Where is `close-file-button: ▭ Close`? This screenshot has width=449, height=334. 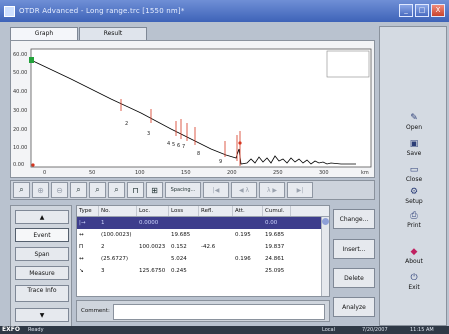 close-file-button: ▭ Close is located at coordinates (414, 176).